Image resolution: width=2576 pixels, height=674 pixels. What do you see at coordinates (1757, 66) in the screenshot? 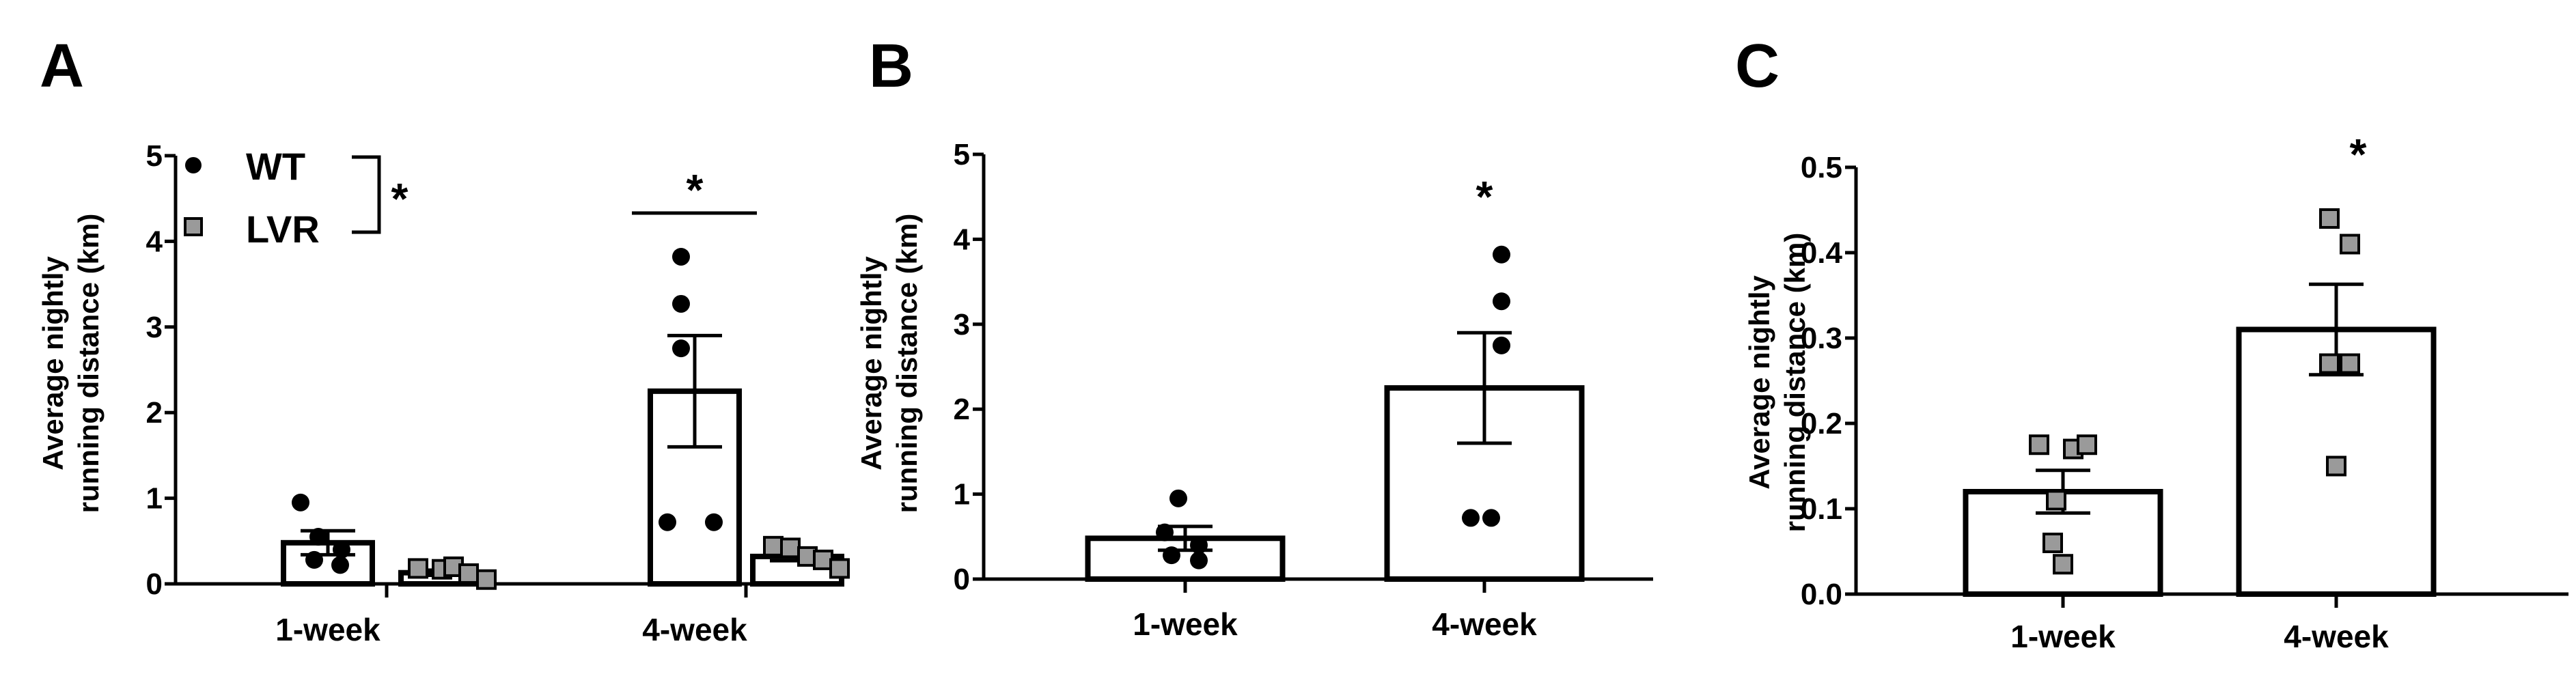
I see `panel-letter-c: C` at bounding box center [1757, 66].